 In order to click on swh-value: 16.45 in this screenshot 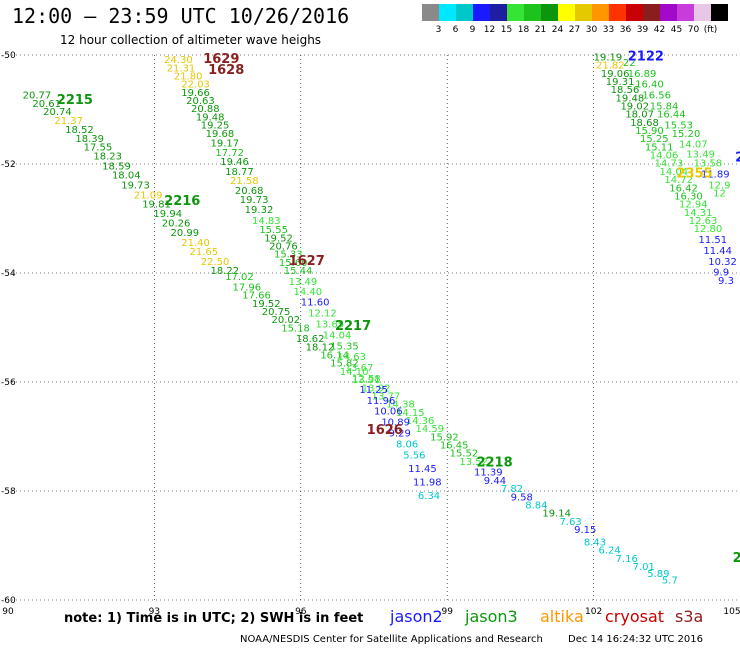, I will do `click(454, 445)`.